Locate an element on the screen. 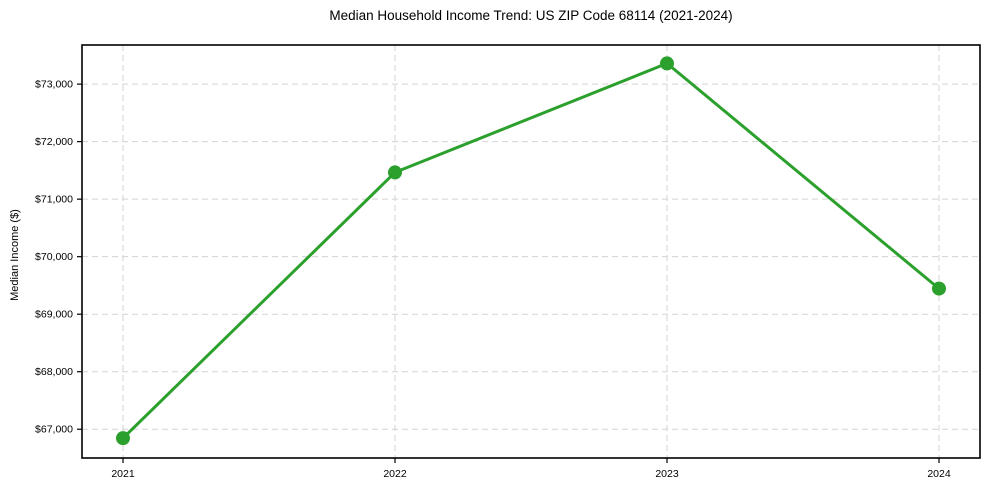 The image size is (989, 490). data-point-2023 is located at coordinates (667, 63).